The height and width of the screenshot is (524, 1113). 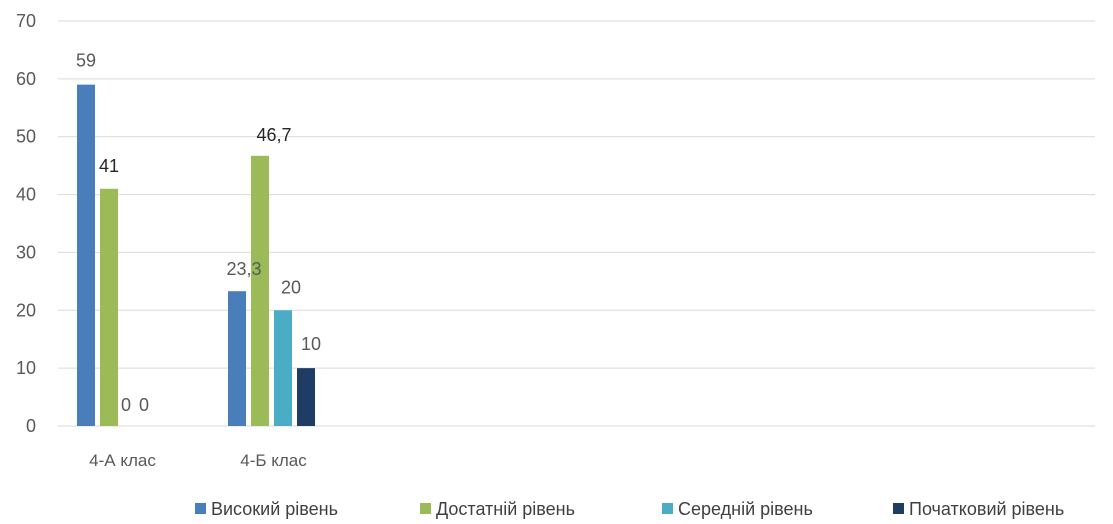 What do you see at coordinates (26, 195) in the screenshot?
I see `y-tick-label: 40` at bounding box center [26, 195].